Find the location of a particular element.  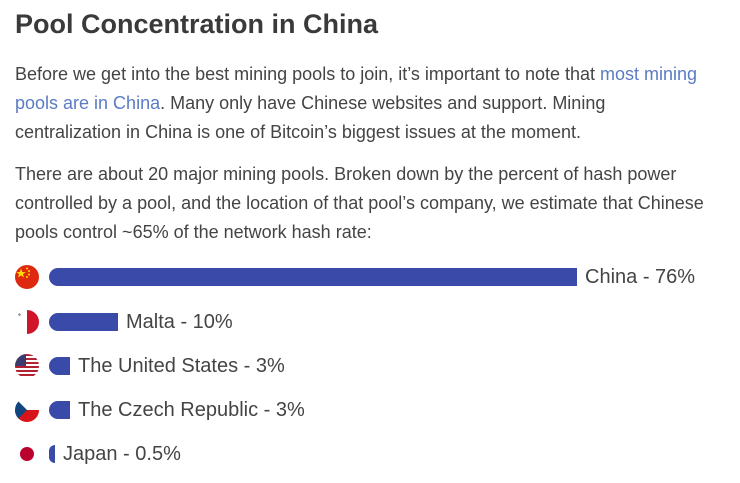

china-flag-icon is located at coordinates (27, 277).